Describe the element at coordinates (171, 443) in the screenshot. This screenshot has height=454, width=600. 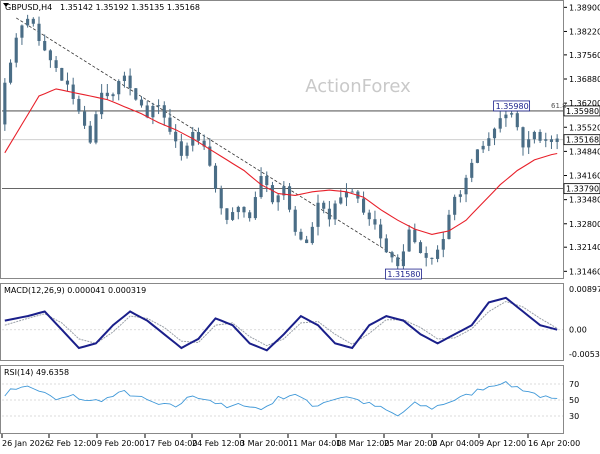
I see `x-tick-label: 17 Feb 04:00` at that location.